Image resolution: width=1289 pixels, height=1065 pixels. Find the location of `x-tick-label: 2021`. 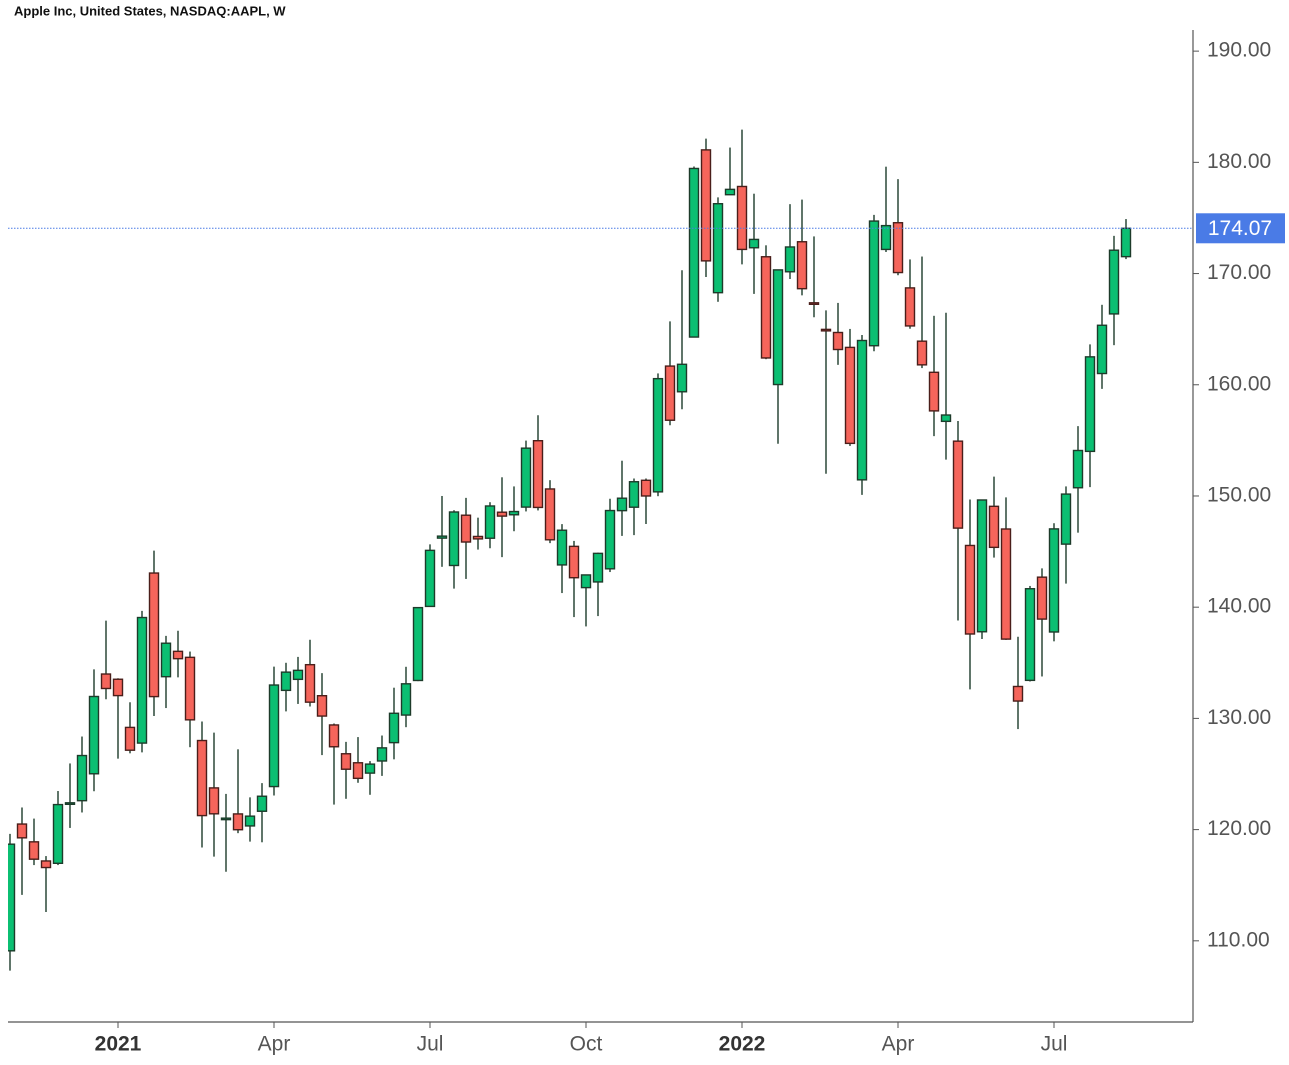

x-tick-label: 2021 is located at coordinates (118, 1044).